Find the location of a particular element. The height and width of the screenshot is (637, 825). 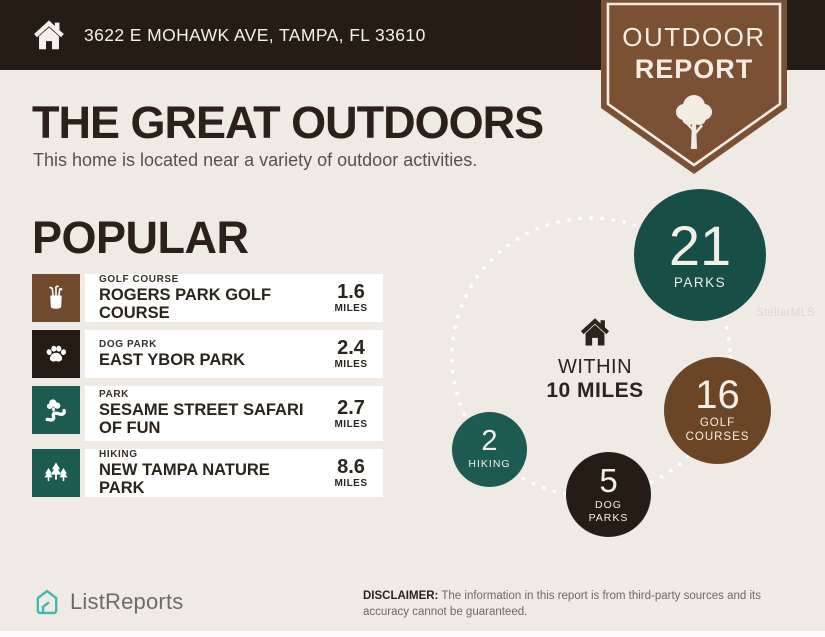

badge-title-line2: REPORT is located at coordinates (694, 69).